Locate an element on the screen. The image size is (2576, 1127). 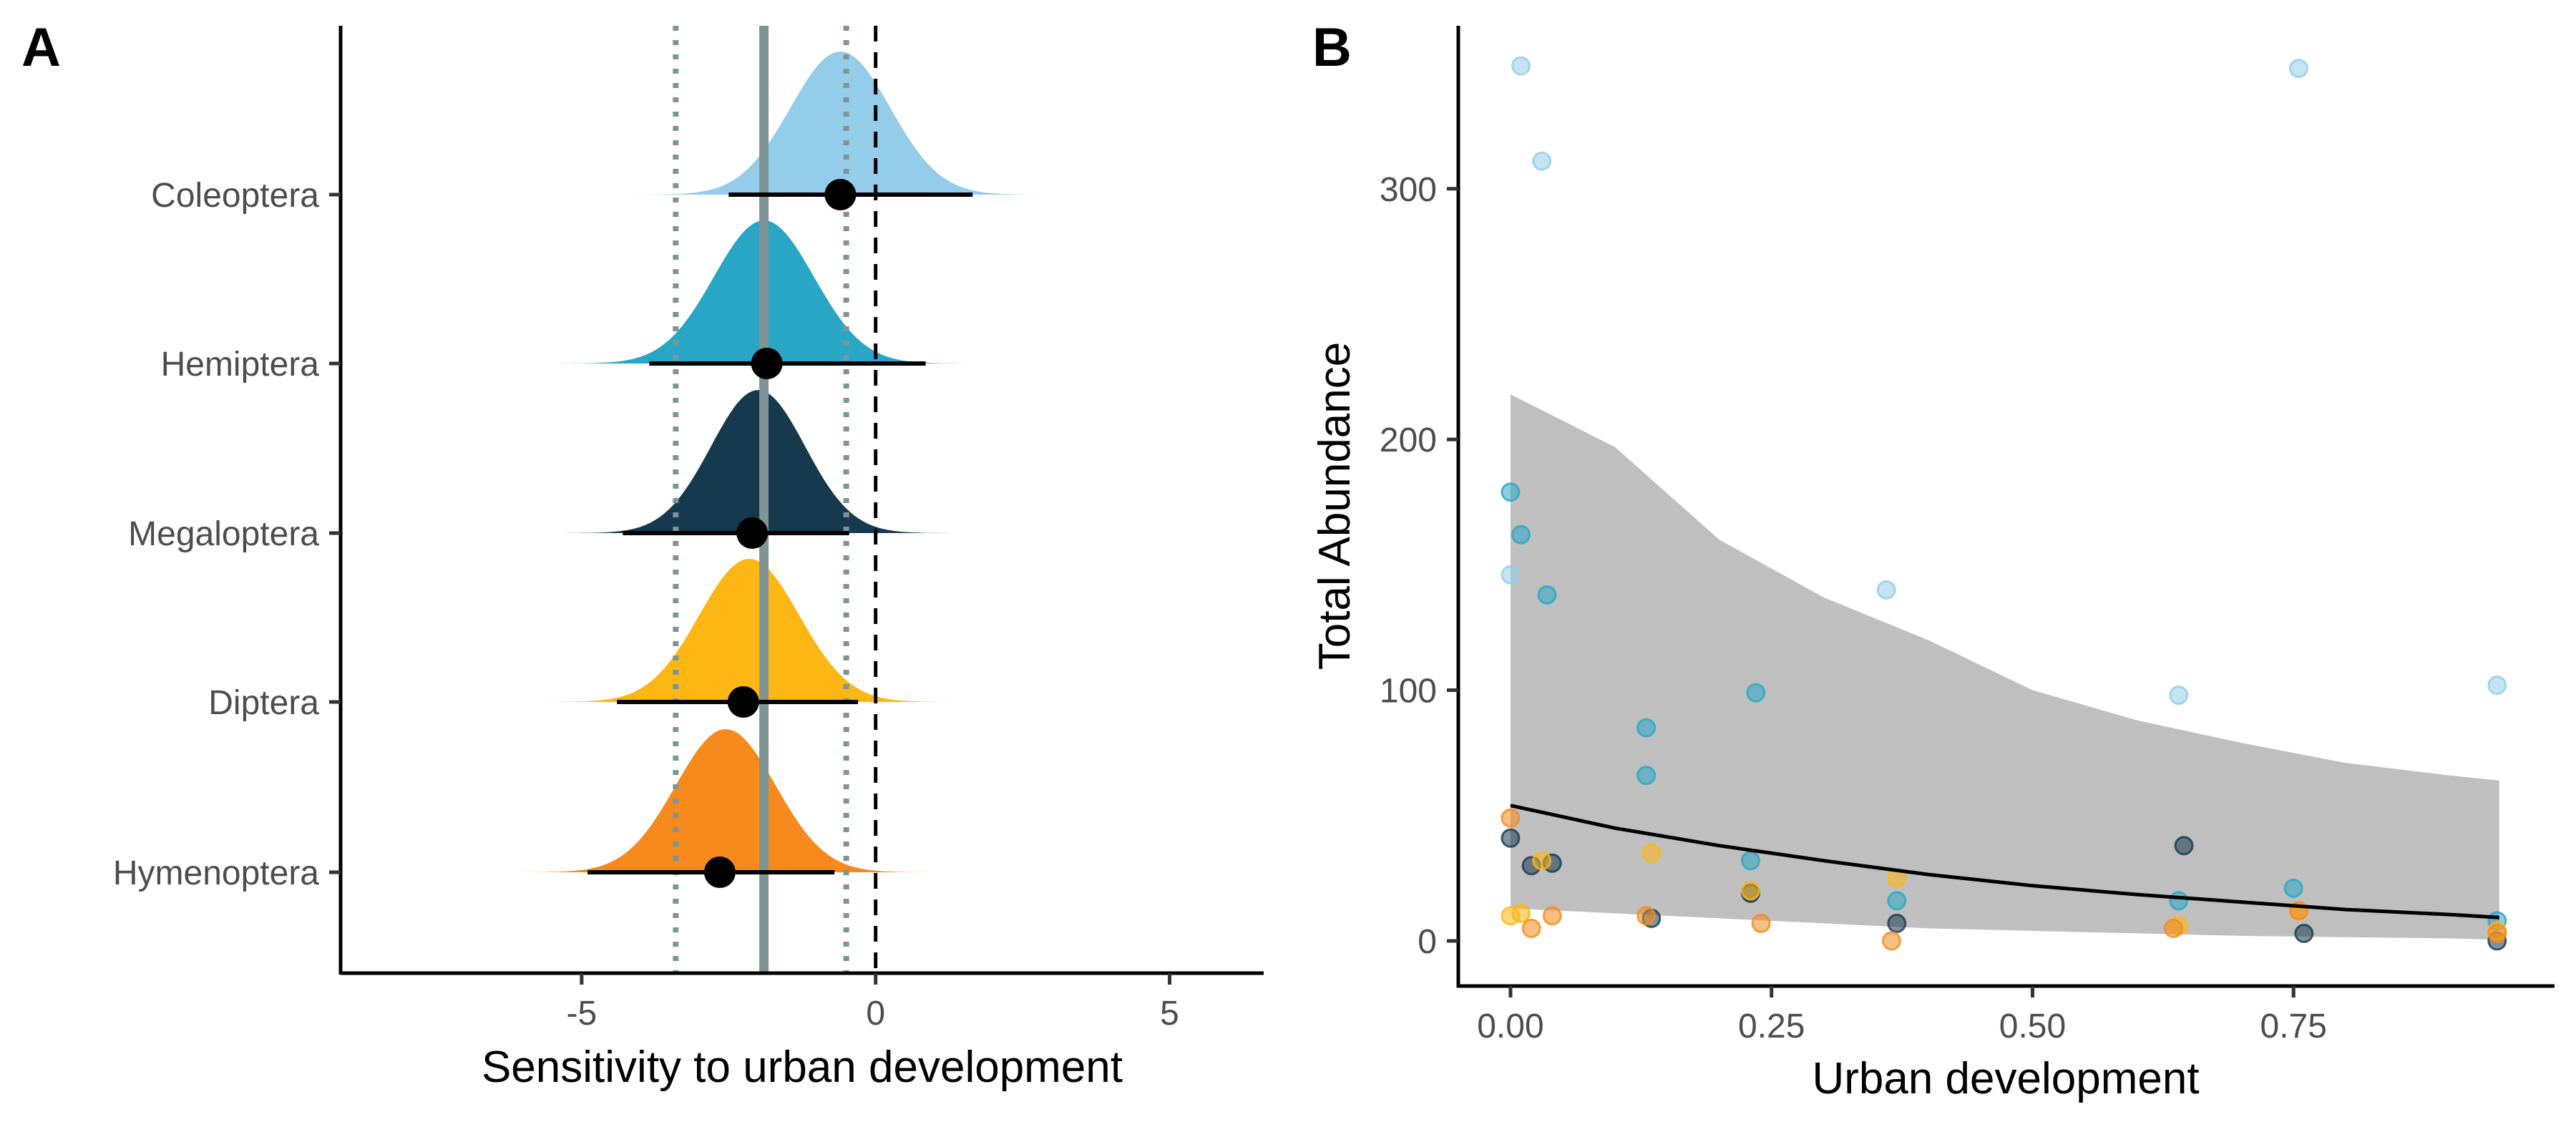
panel-b-x-axis-title: Urban development is located at coordinates (2005, 1078).